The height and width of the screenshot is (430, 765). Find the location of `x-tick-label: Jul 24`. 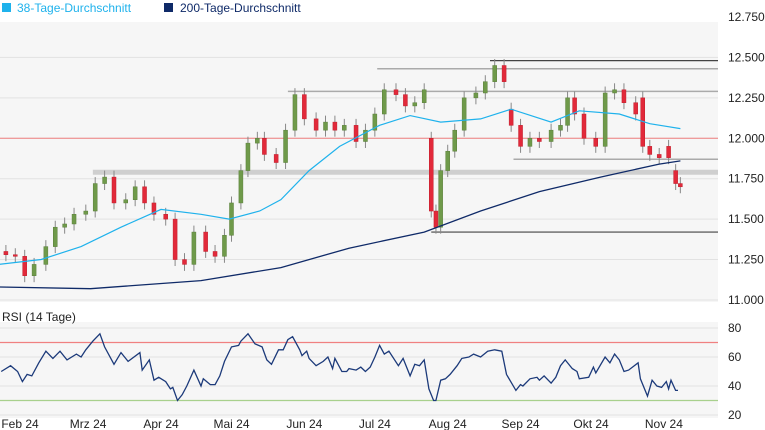

x-tick-label: Jul 24 is located at coordinates (375, 423).